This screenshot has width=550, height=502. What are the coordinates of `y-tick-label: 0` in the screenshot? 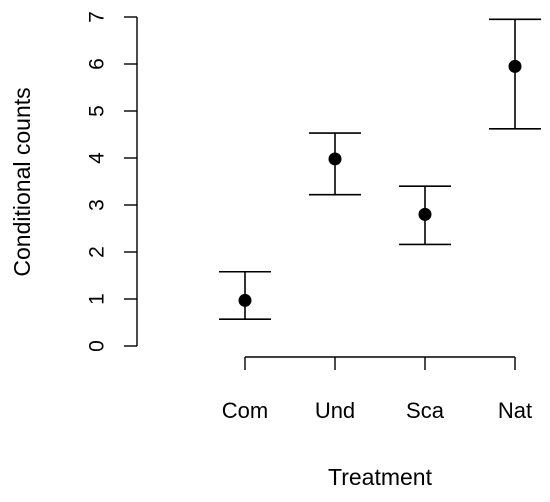 It's located at (97, 346).